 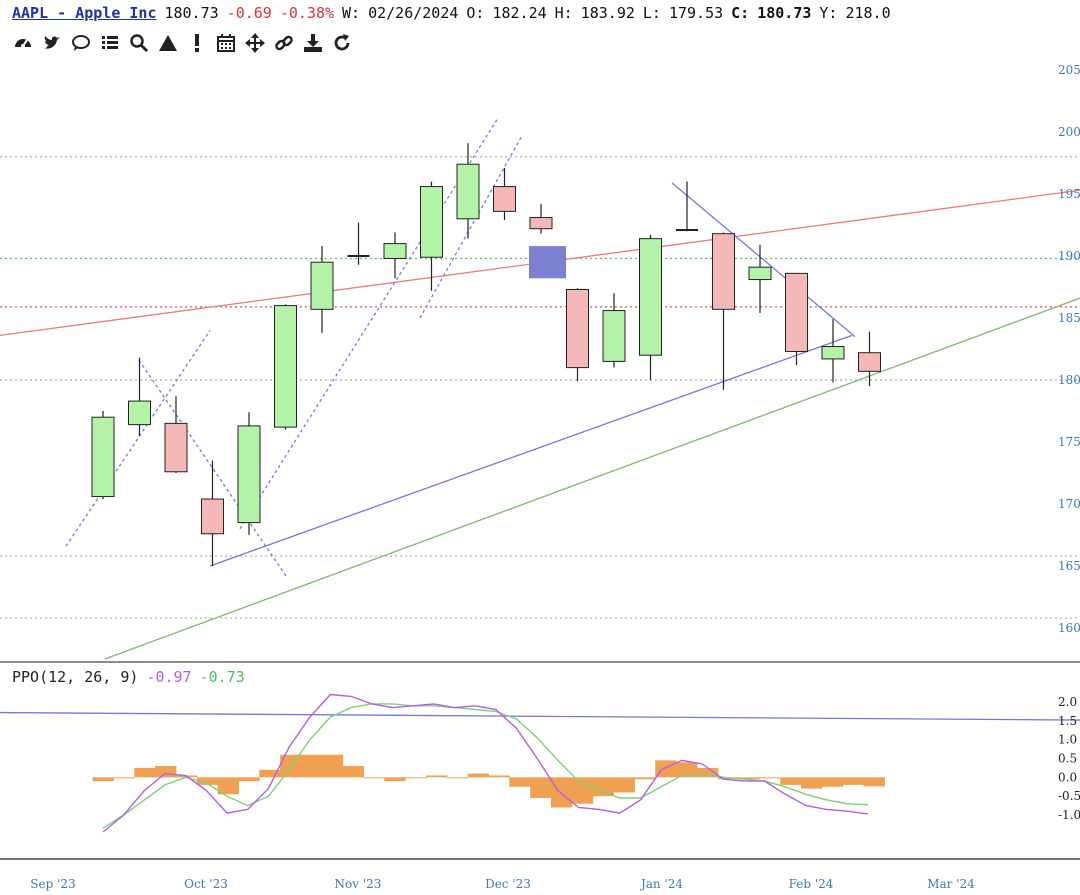 I want to click on close-label: C:, so click(x=740, y=13).